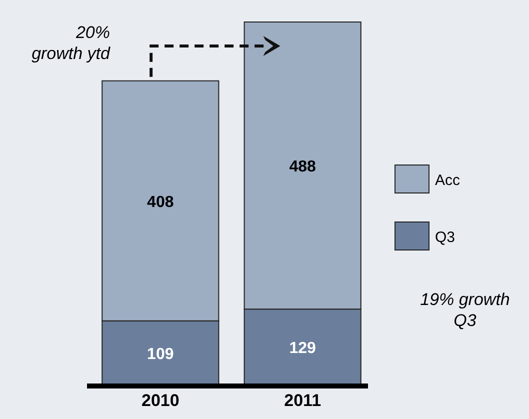  I want to click on annotation: 20% growth ytd, so click(71, 43).